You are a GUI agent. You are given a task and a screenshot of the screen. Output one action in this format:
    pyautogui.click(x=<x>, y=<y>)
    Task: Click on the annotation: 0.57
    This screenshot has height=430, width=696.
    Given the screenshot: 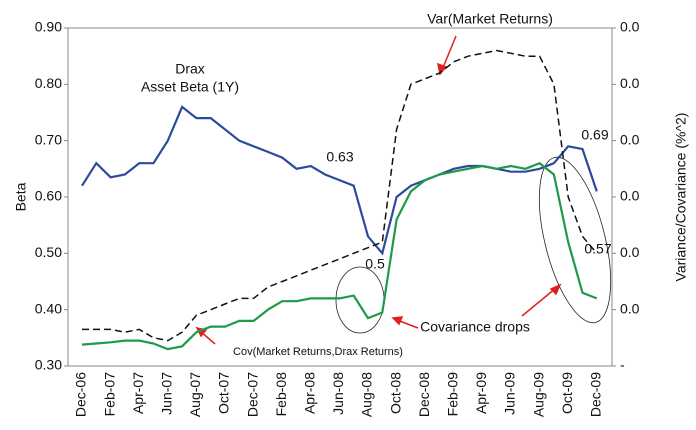 What is the action you would take?
    pyautogui.click(x=597, y=249)
    